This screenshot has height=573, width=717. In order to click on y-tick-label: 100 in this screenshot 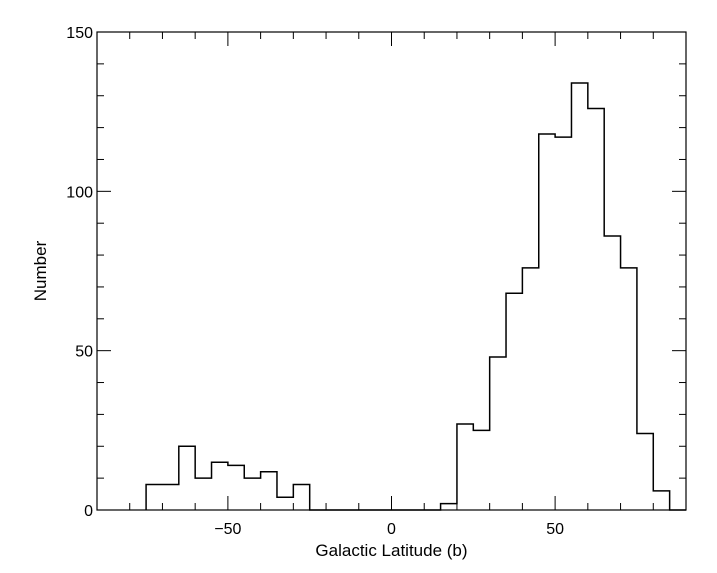, I will do `click(79, 192)`.